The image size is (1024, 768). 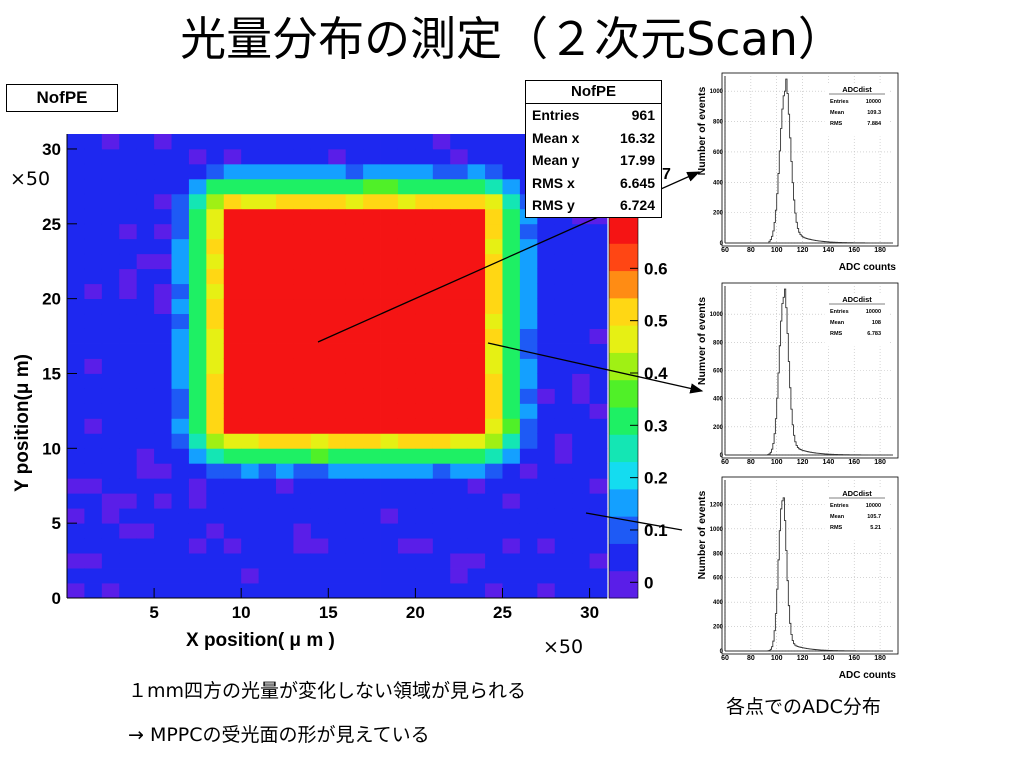 I want to click on color-scale-tick-label: 0.1, so click(x=656, y=530).